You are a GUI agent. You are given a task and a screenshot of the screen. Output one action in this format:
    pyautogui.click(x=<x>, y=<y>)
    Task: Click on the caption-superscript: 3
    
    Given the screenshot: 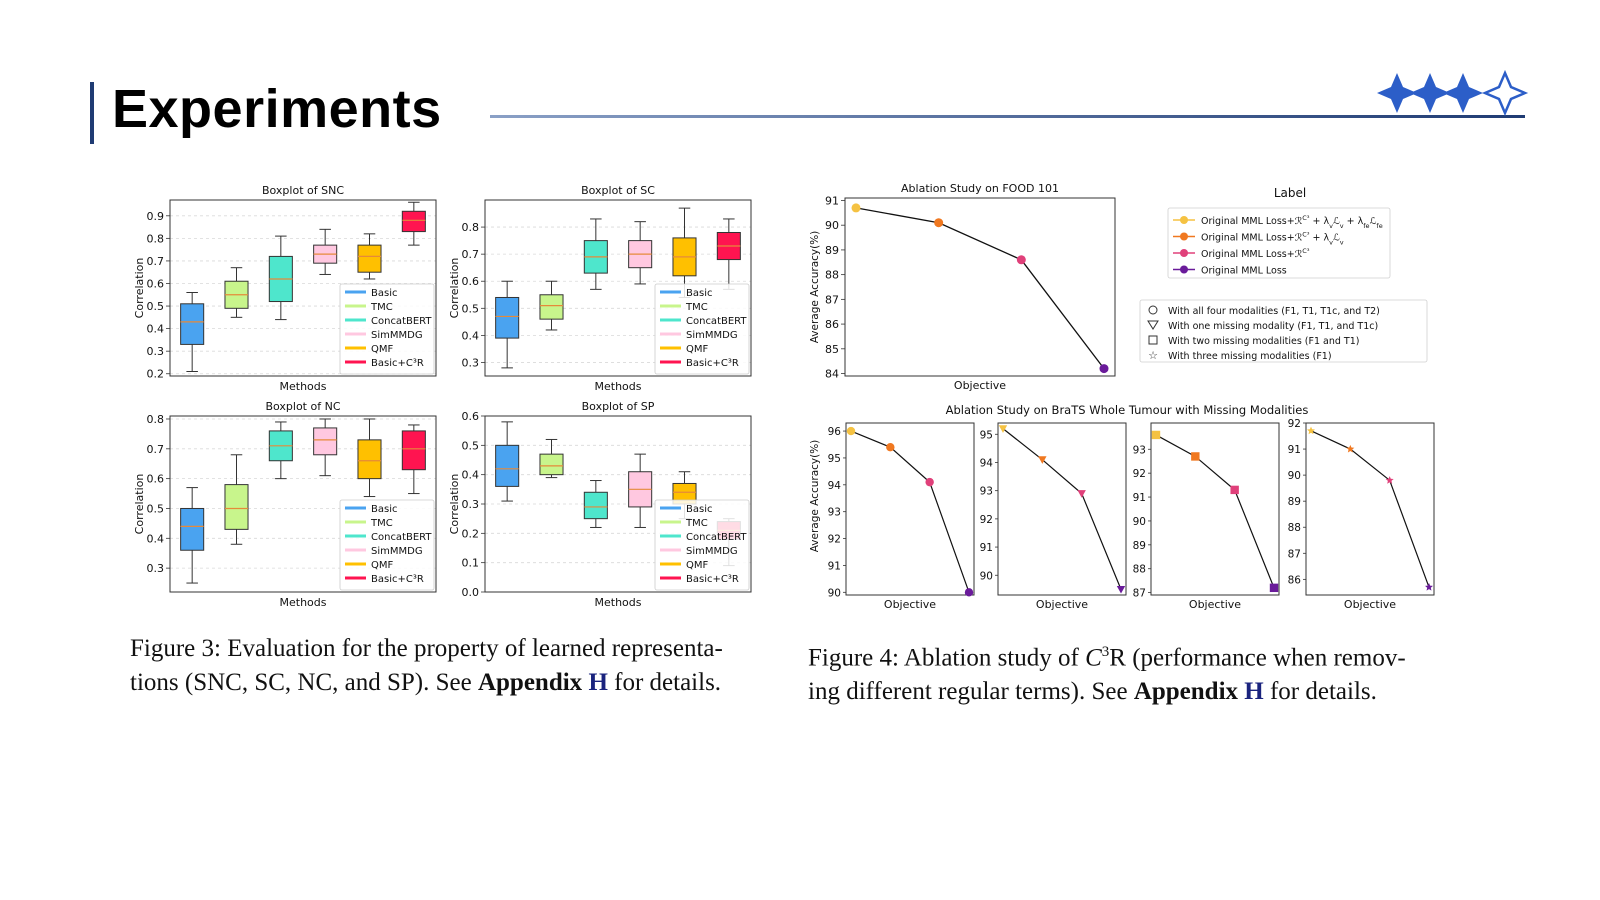 What is the action you would take?
    pyautogui.click(x=1105, y=652)
    